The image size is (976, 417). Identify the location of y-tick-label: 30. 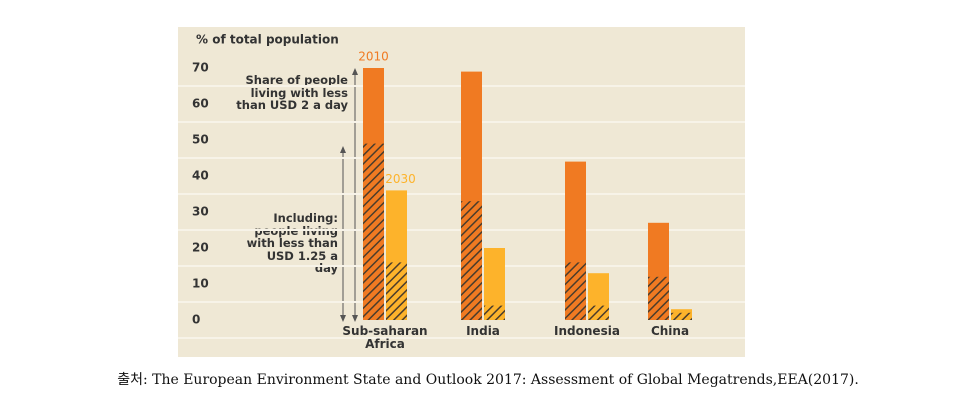
(200, 212).